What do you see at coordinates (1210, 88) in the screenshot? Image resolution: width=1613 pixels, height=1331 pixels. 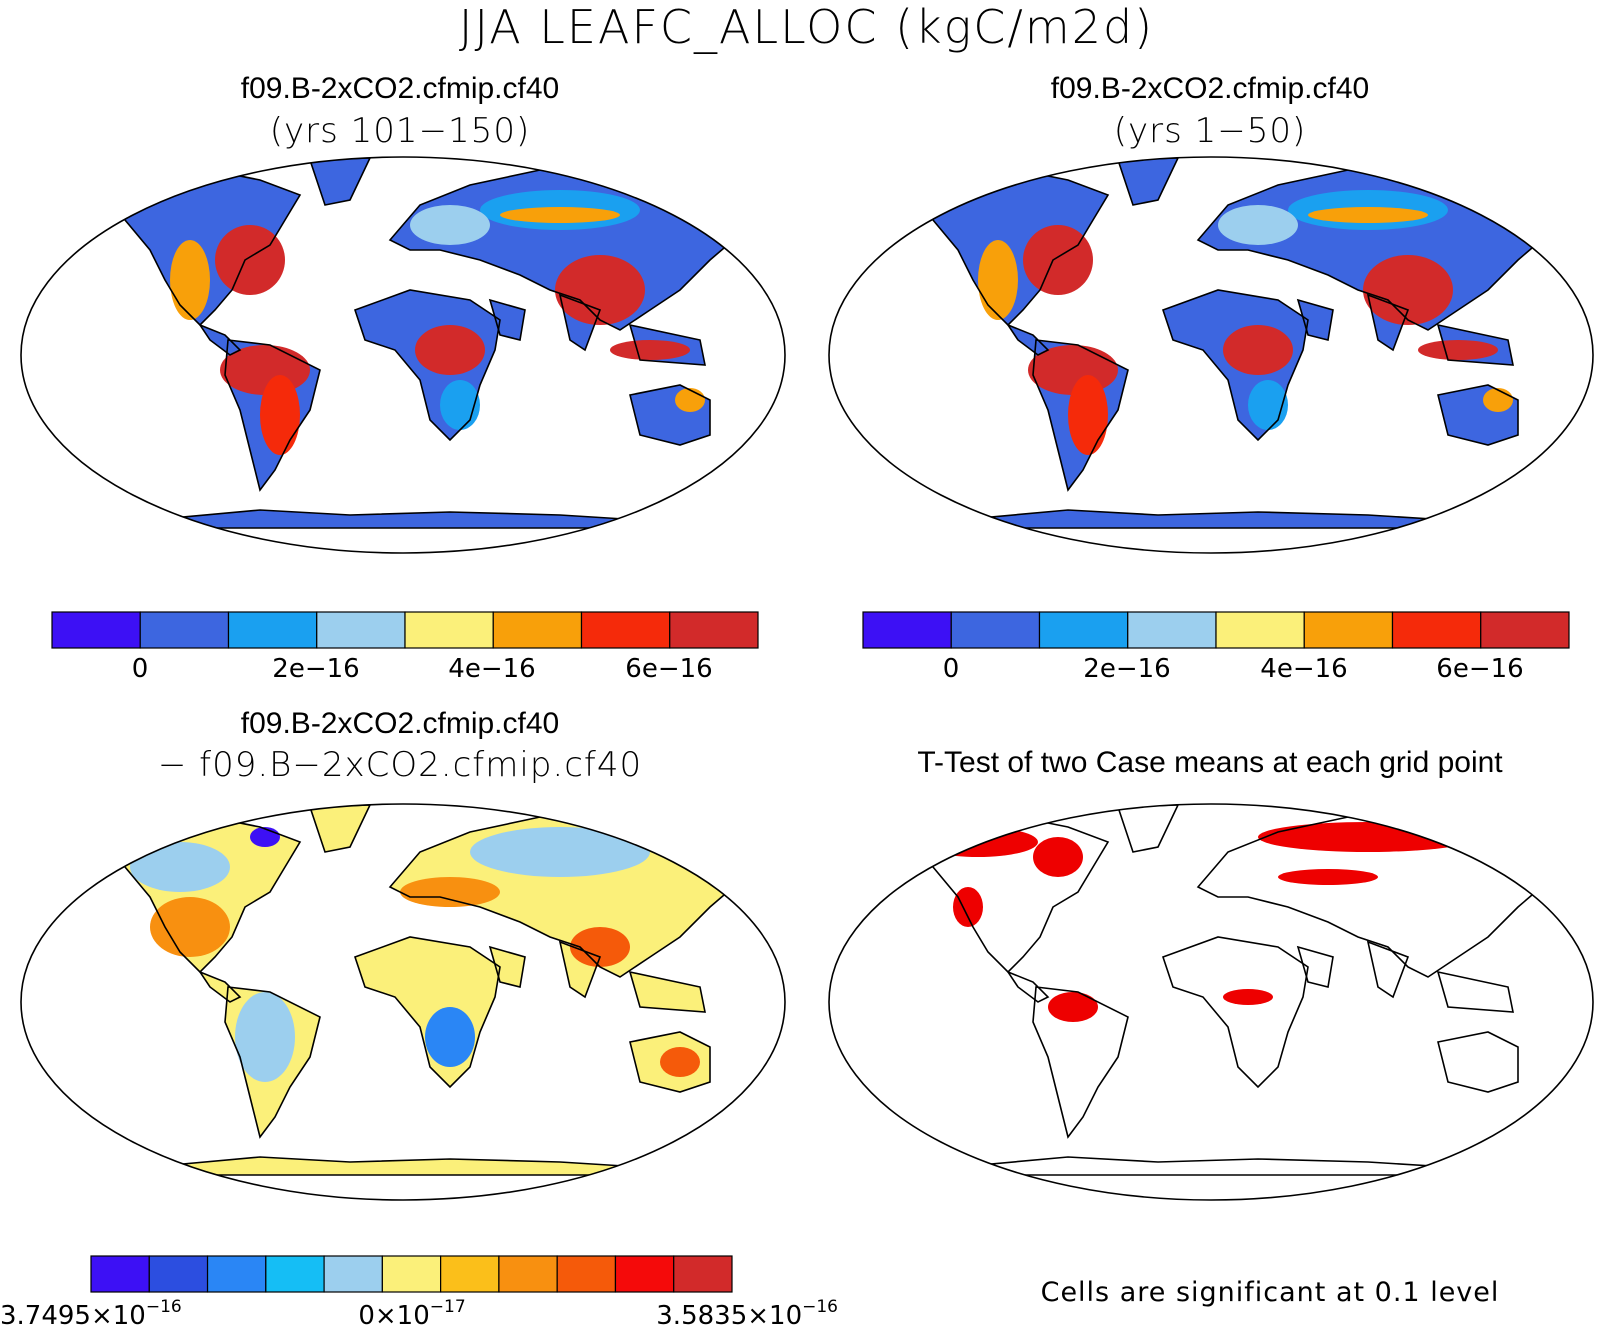 I see `panel2-title: f09.B-2xCO2.cfmip.cf40` at bounding box center [1210, 88].